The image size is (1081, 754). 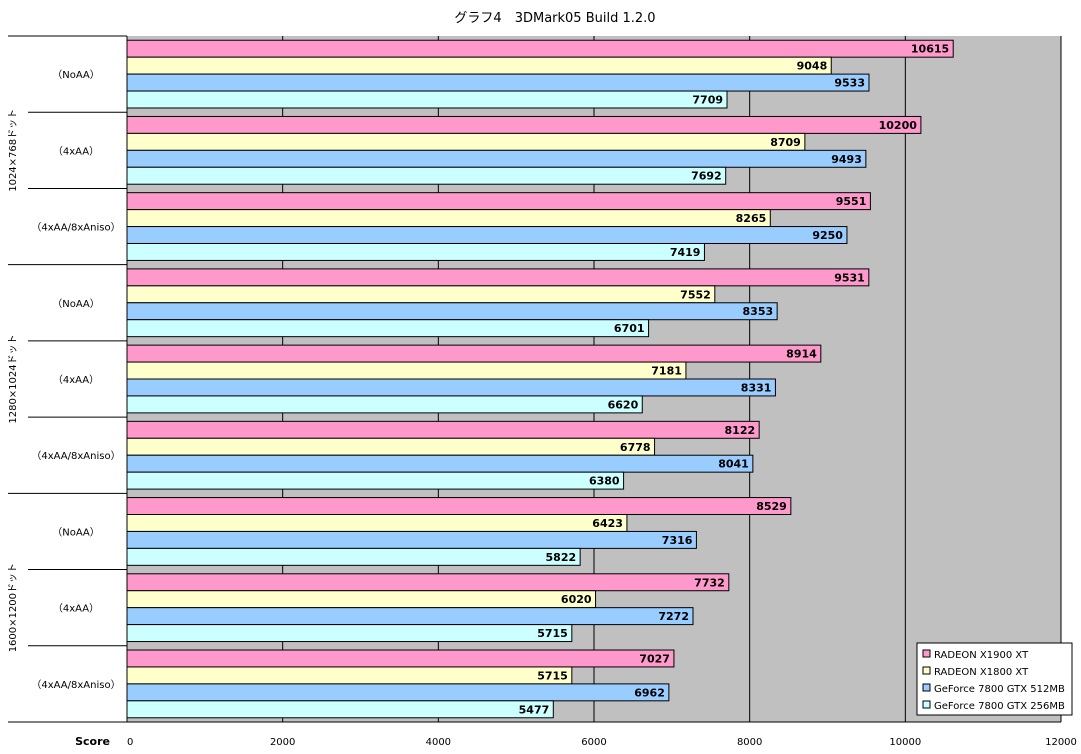 I want to click on x-tick-label: 8000, so click(x=749, y=742).